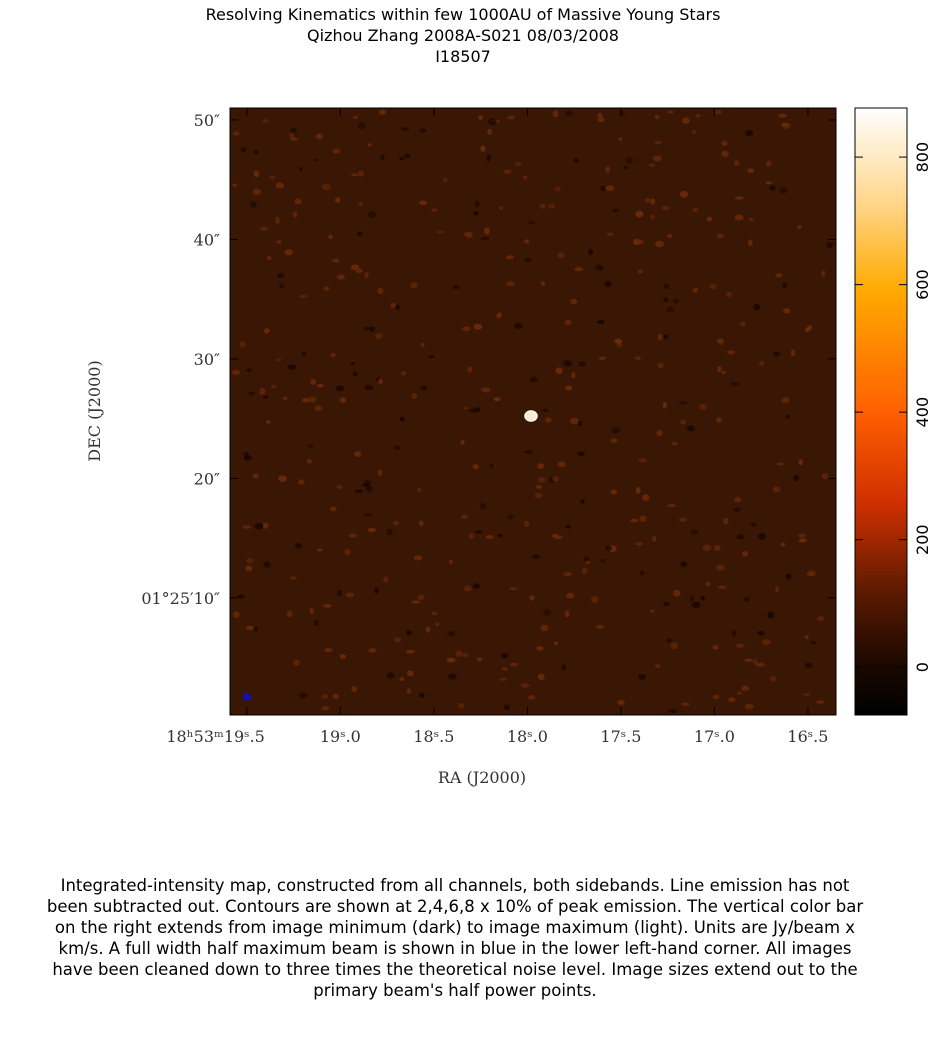 The height and width of the screenshot is (1056, 931). I want to click on source, so click(531, 416).